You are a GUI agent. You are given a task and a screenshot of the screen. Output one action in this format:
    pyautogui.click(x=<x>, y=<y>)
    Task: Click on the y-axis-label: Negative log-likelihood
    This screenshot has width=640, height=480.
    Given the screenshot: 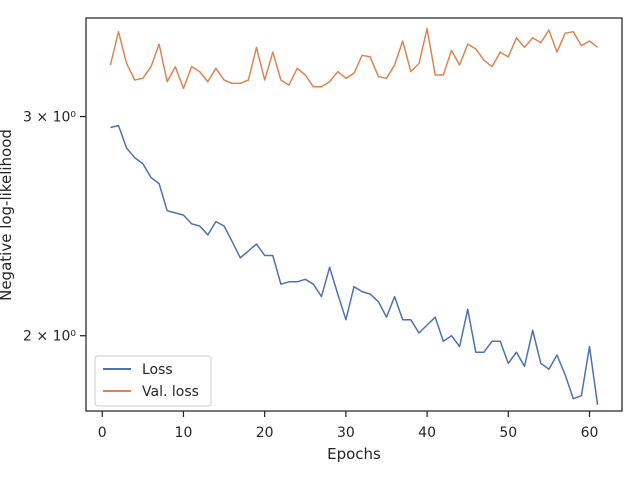 What is the action you would take?
    pyautogui.click(x=7, y=215)
    